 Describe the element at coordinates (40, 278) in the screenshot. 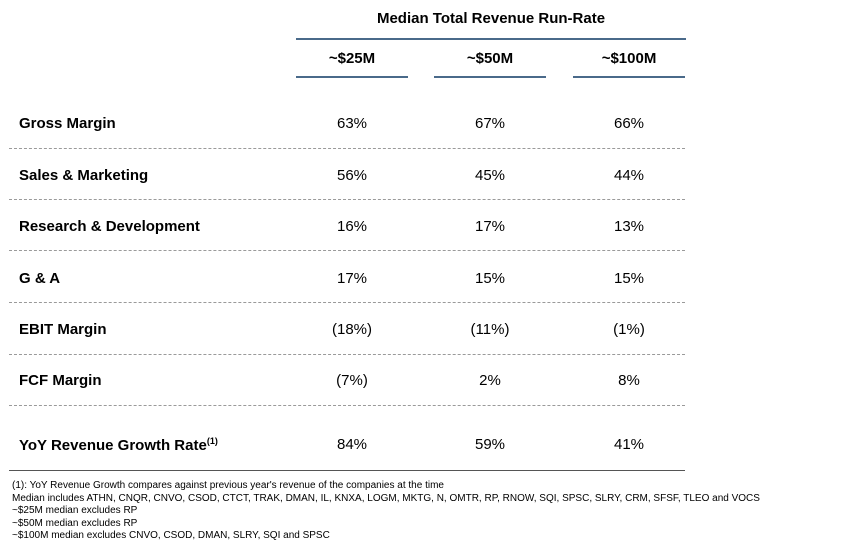

I see `row-label: G & A` at that location.